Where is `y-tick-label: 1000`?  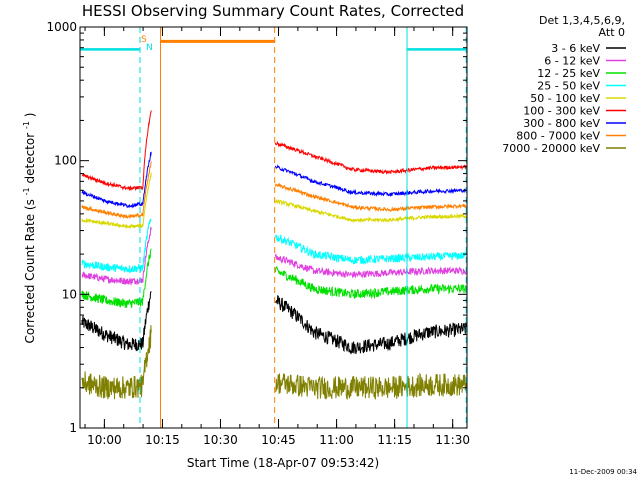 y-tick-label: 1000 is located at coordinates (61, 27).